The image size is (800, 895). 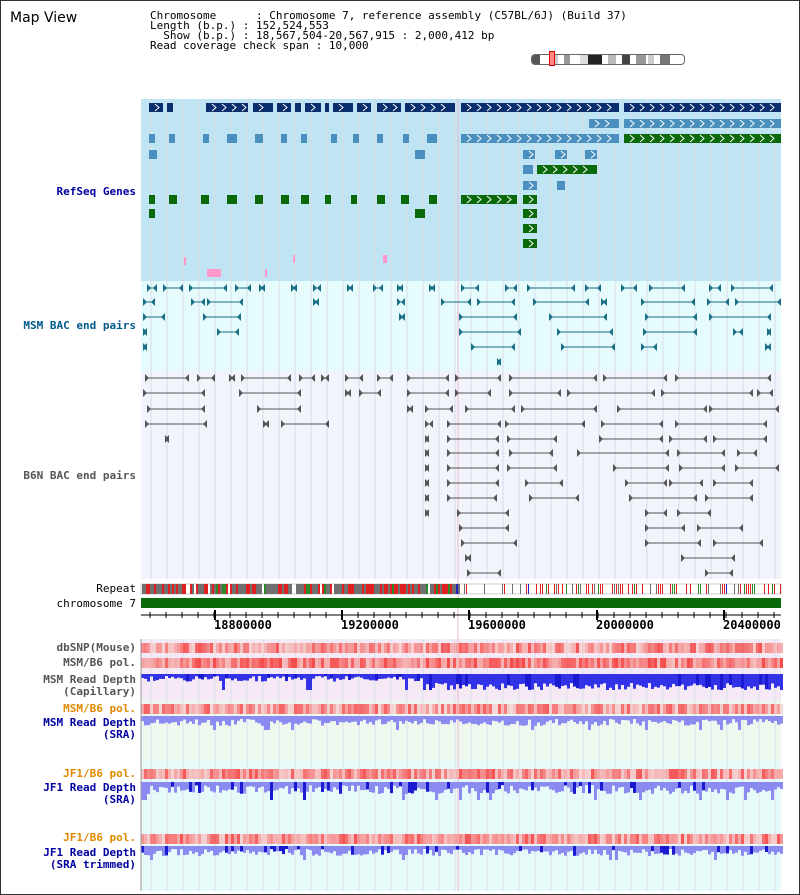 I want to click on track-label-msm-bac: MSM BAC end pairs, so click(x=79, y=325).